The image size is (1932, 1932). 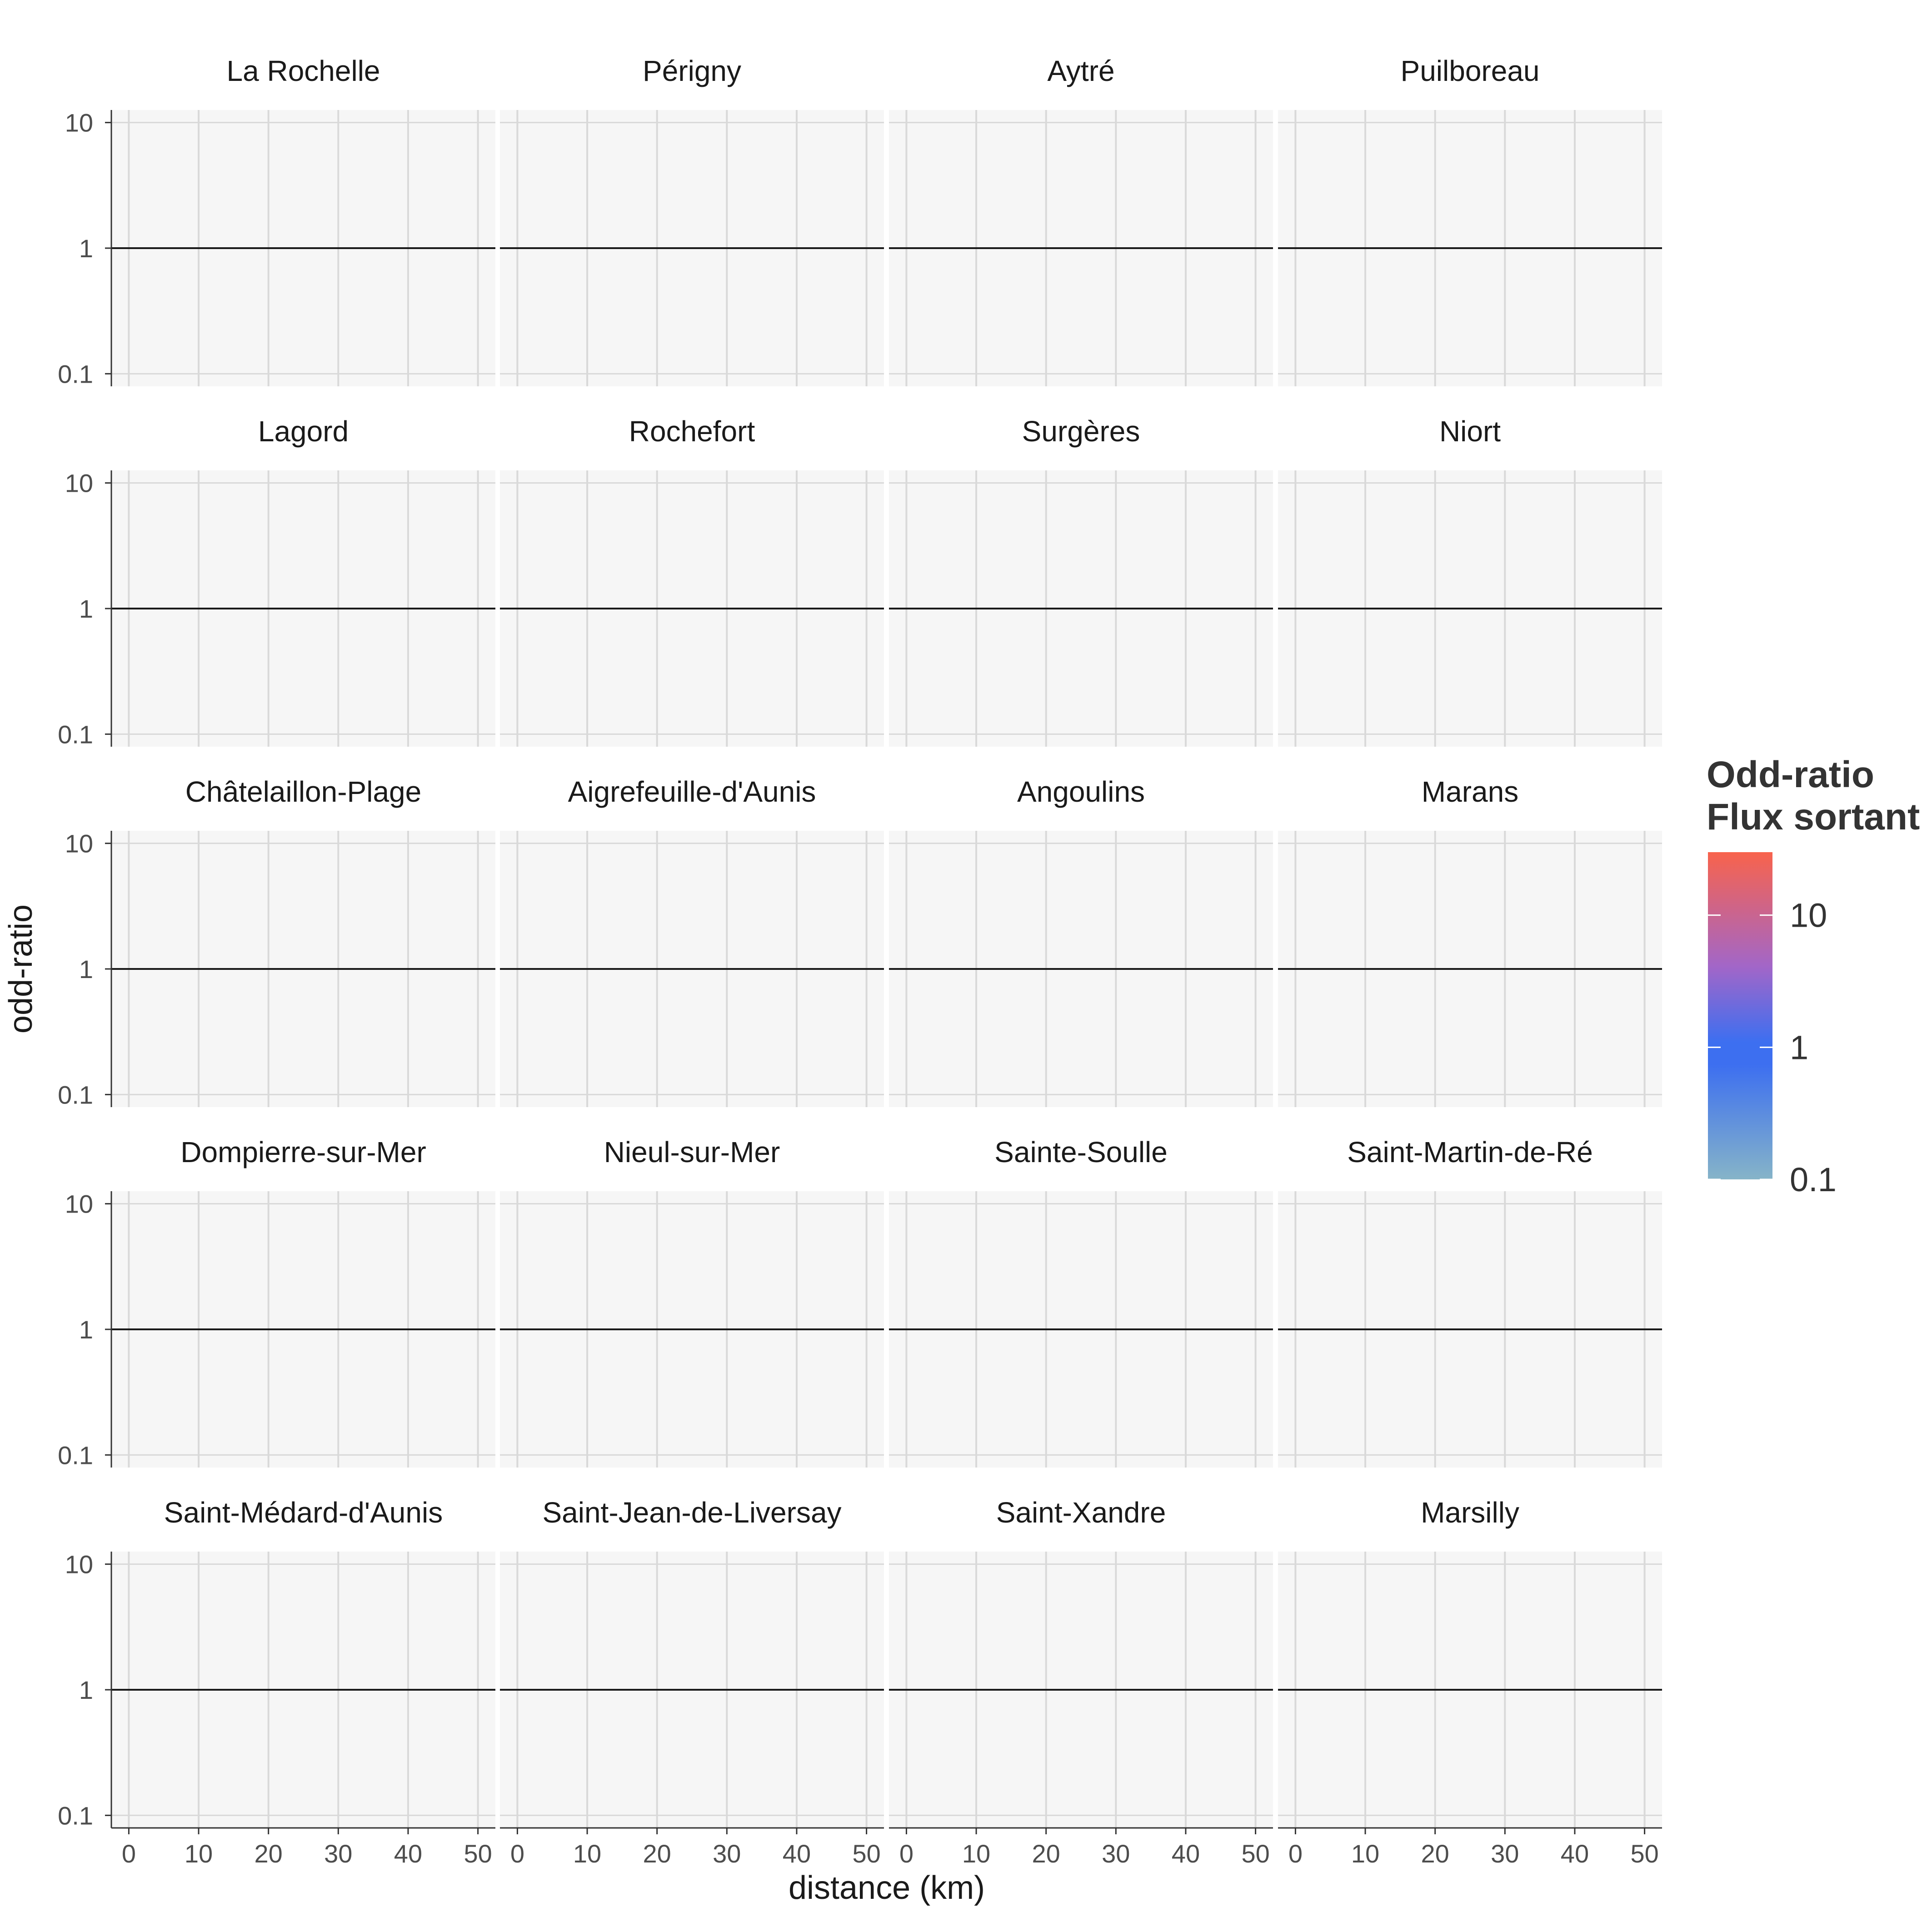 I want to click on panel-title: Niort, so click(x=1470, y=431).